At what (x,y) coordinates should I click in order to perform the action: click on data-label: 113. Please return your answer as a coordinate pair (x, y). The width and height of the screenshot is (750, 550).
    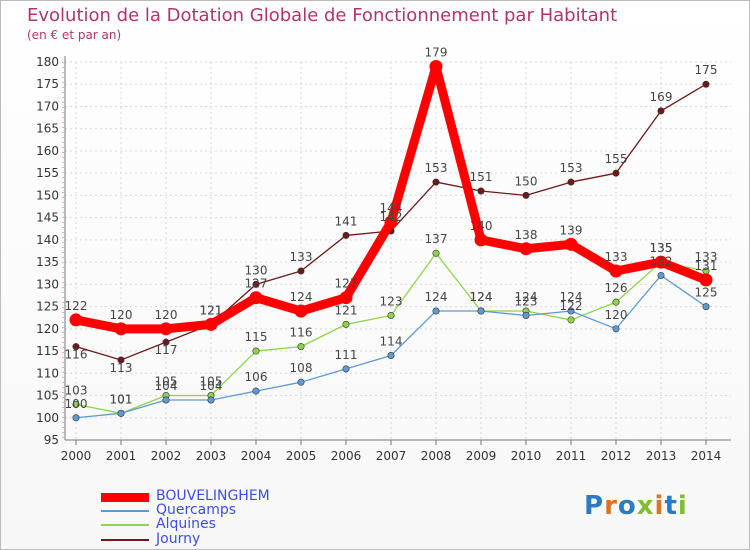
    Looking at the image, I should click on (121, 368).